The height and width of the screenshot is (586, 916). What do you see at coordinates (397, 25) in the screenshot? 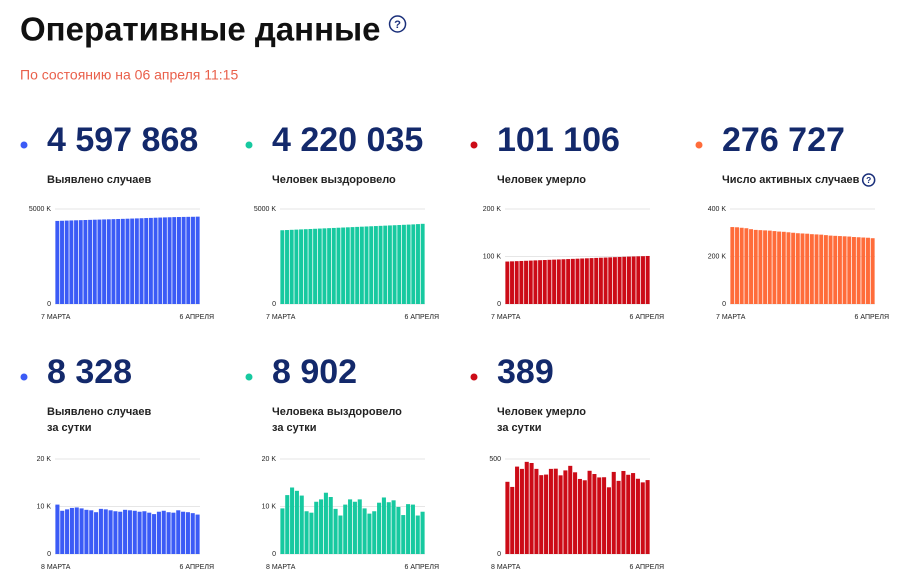
I see `help-icon-mark: ?` at bounding box center [397, 25].